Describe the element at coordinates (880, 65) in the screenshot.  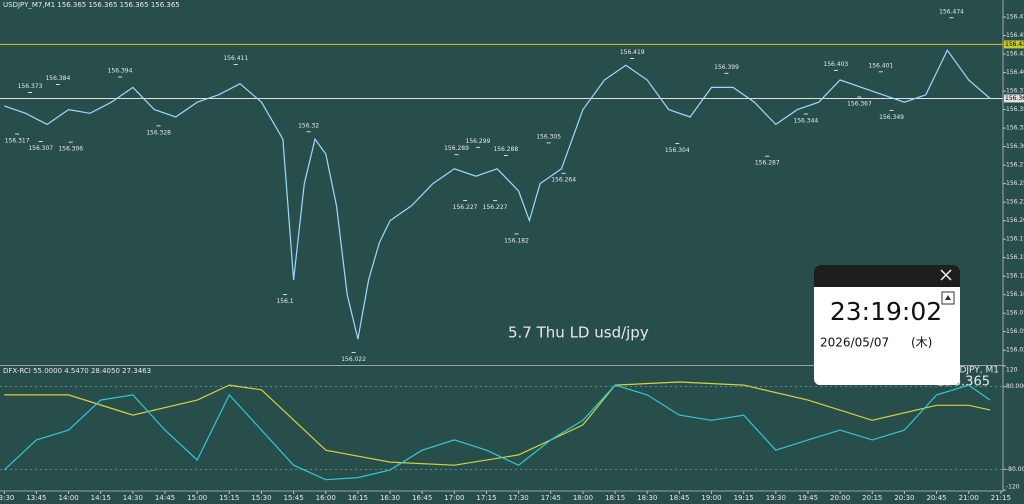
I see `point-label: 156.401` at that location.